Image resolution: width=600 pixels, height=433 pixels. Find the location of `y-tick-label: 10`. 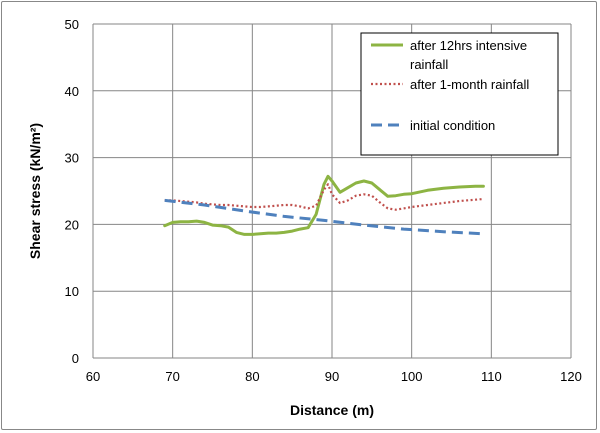

y-tick-label: 10 is located at coordinates (72, 291).